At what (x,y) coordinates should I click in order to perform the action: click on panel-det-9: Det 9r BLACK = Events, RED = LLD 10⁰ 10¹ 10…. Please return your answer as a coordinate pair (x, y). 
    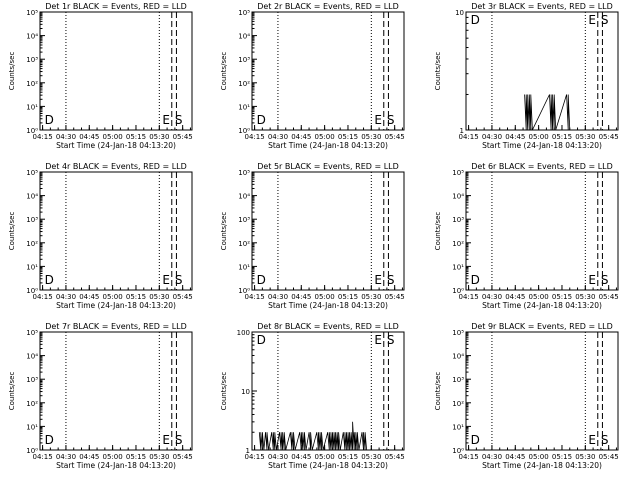
    Looking at the image, I should click on (526, 396).